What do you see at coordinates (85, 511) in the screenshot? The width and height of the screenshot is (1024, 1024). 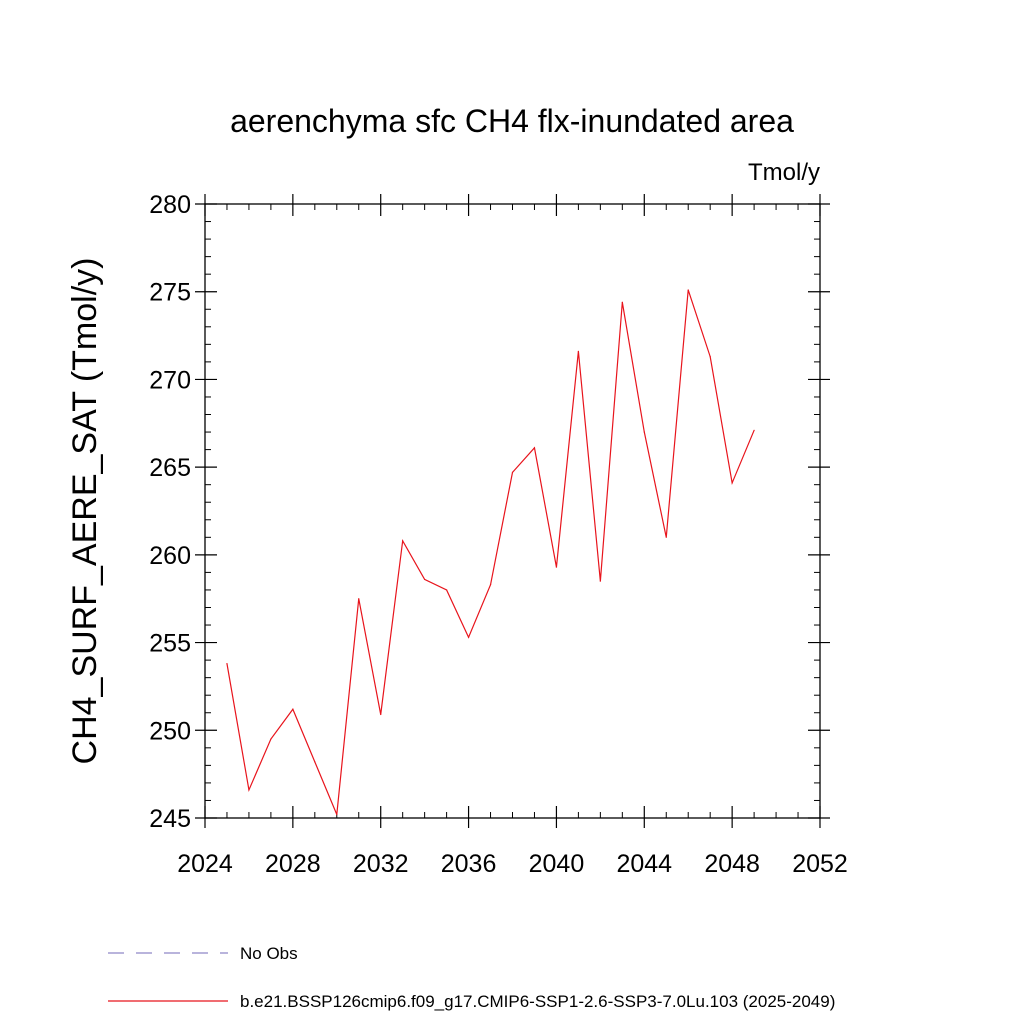 I see `y-axis-label: CH4_SURF_AERE_SAT (Tmol/y)` at bounding box center [85, 511].